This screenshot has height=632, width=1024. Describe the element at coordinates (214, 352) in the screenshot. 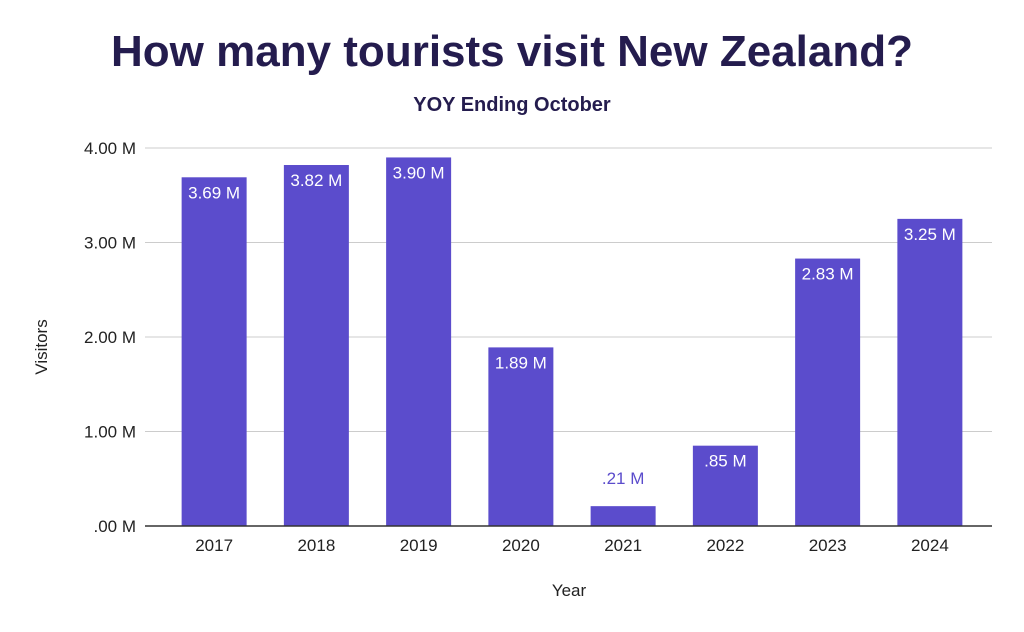

I see `bar-2017` at that location.